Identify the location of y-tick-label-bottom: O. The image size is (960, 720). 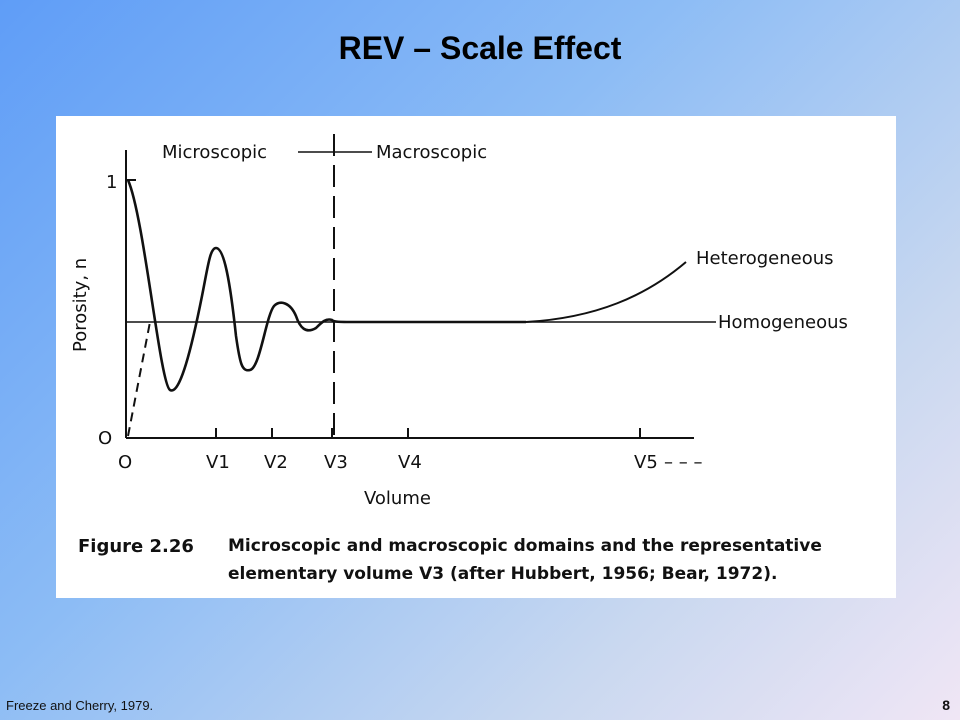
(105, 438).